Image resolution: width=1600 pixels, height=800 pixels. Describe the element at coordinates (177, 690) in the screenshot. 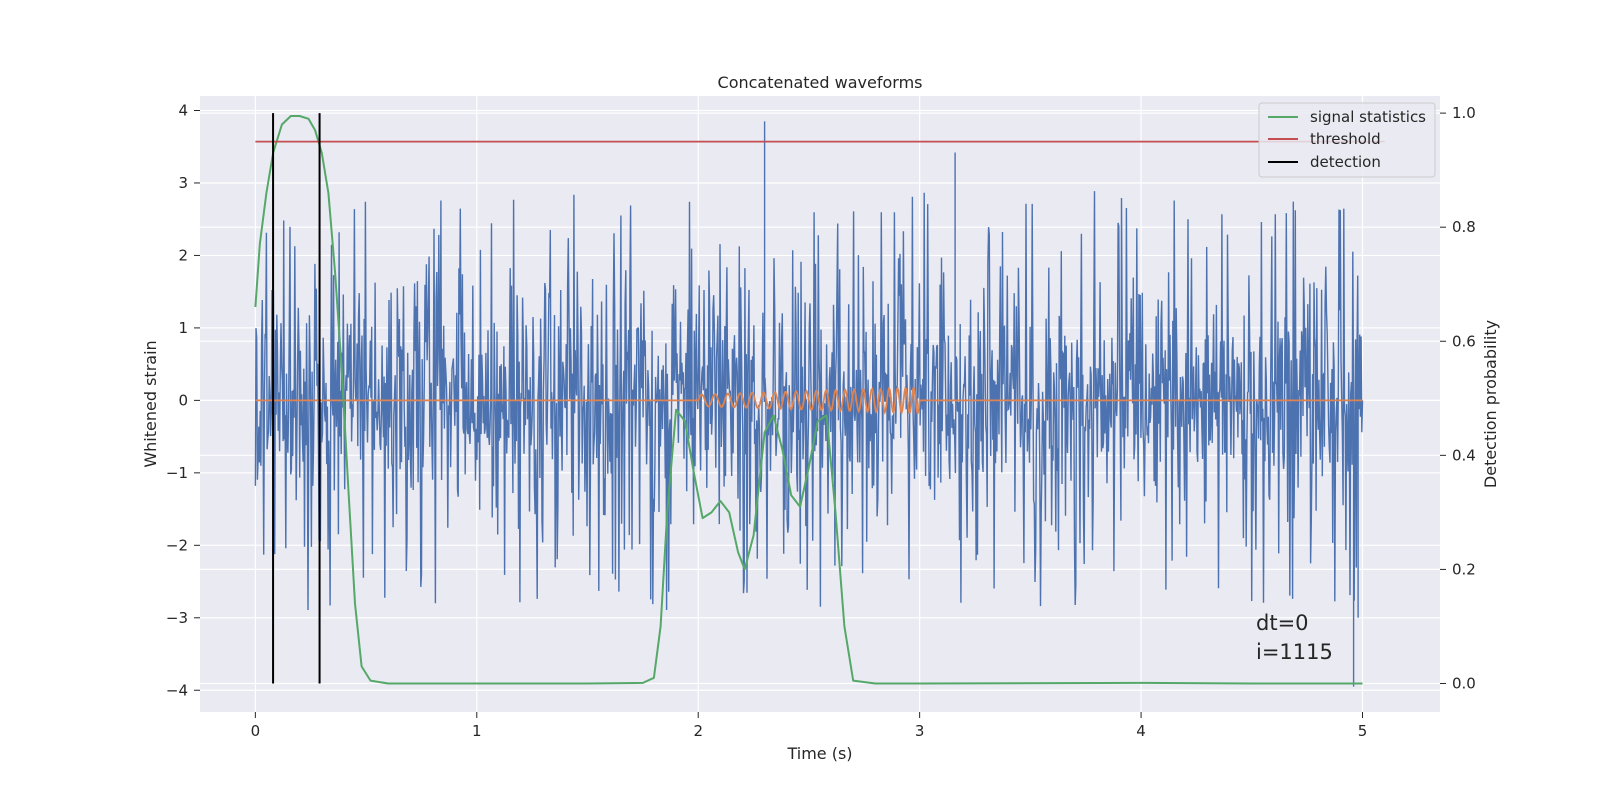

I see `y-tick-label: −4` at that location.